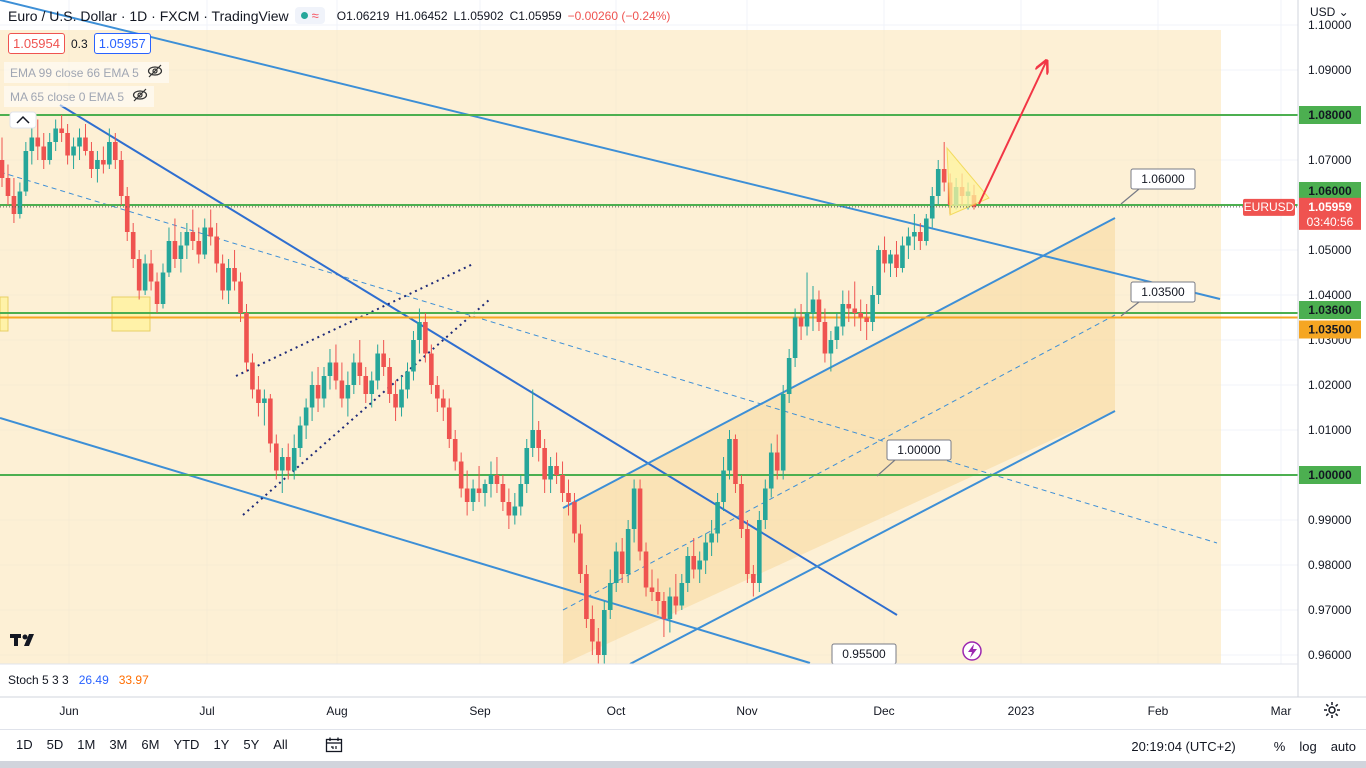 The image size is (1366, 768). I want to click on sell-quote-button: 1.05954, so click(36, 43).